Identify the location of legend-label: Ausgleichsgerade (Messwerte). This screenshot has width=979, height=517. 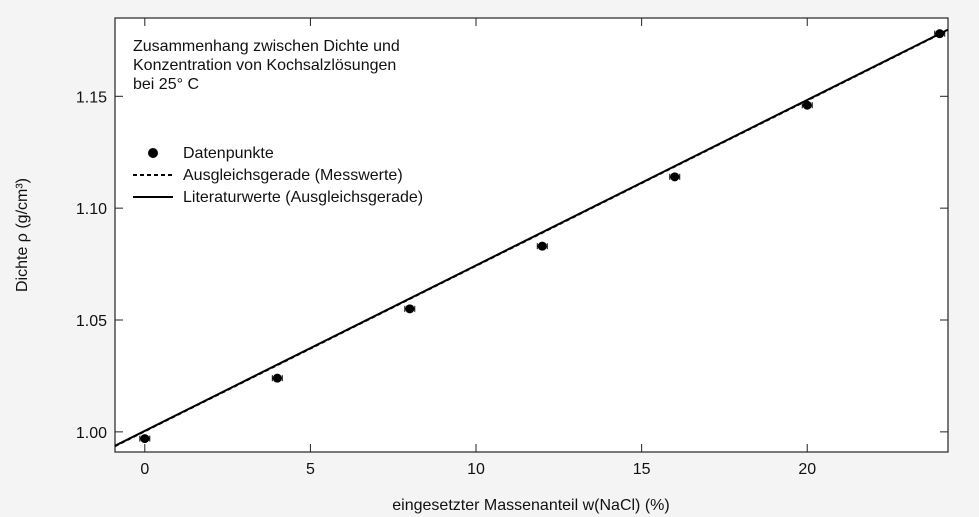
(293, 175).